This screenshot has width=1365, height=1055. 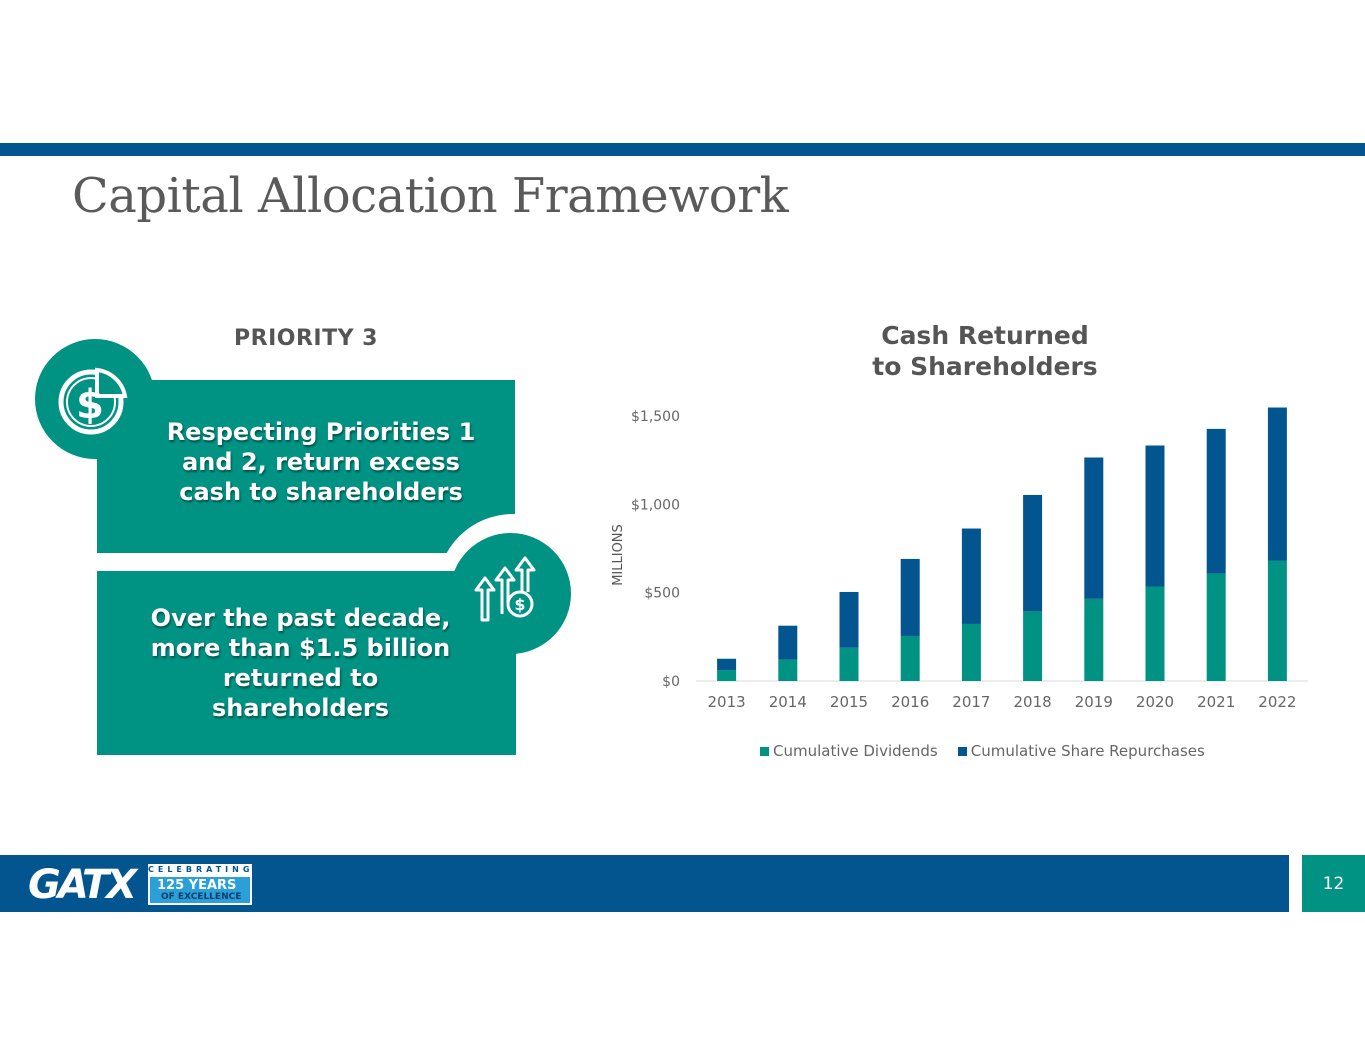 What do you see at coordinates (306, 338) in the screenshot?
I see `priority-heading: PRIORITY 3` at bounding box center [306, 338].